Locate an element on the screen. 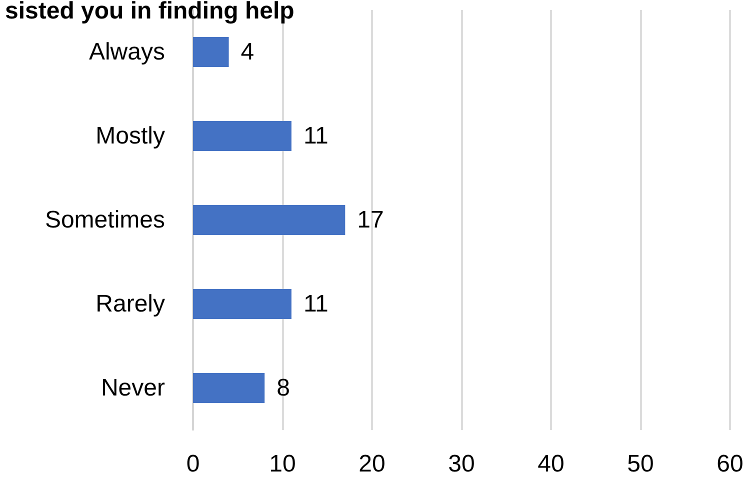 Image resolution: width=749 pixels, height=482 pixels. x-tick-label: 10 is located at coordinates (282, 464).